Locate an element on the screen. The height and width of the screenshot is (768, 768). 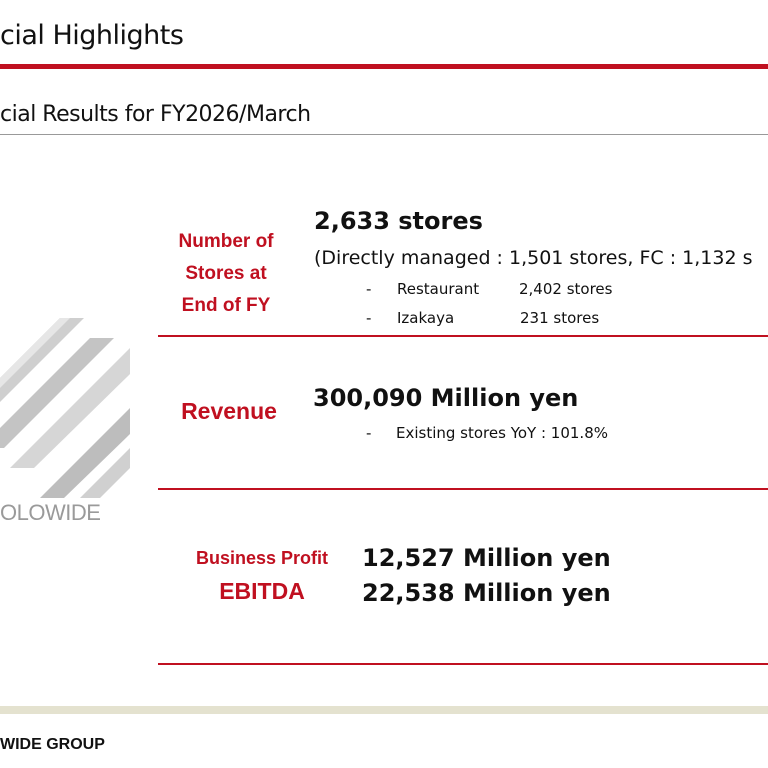
stores-total: 2,633 stores is located at coordinates (398, 221).